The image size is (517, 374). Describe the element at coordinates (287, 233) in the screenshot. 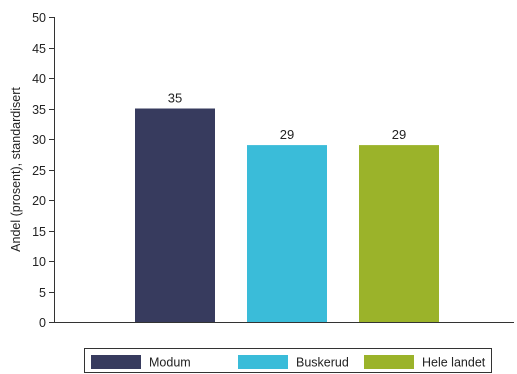

I see `bar-buskerud` at that location.